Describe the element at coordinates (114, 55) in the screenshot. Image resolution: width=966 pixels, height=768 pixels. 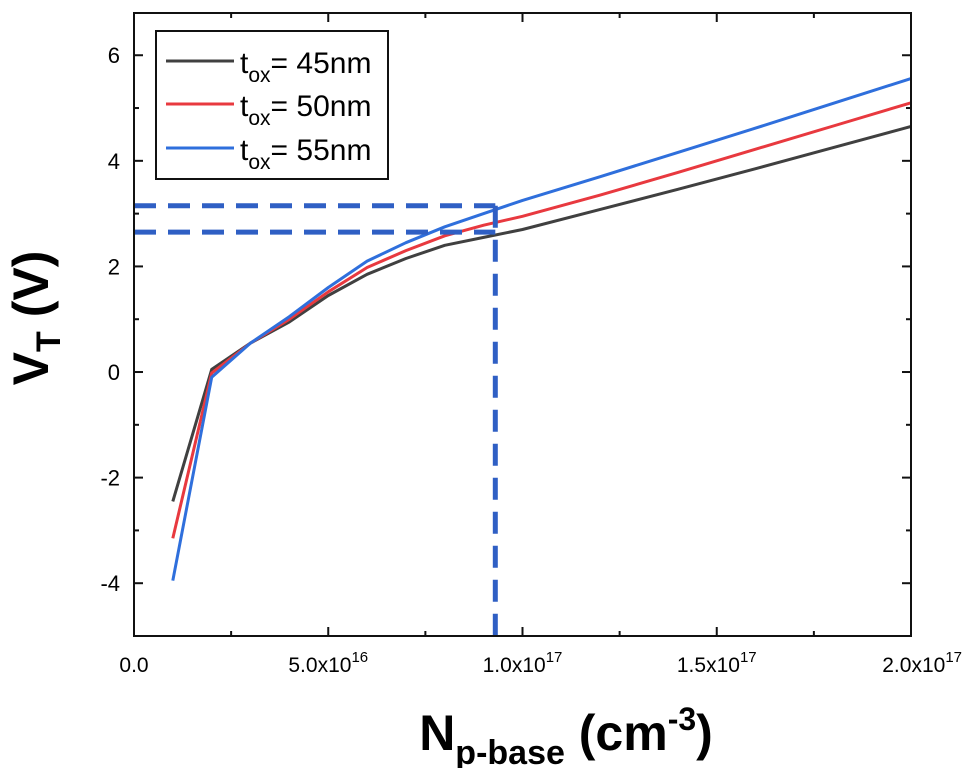
I see `y-tick-label-5: 6` at that location.